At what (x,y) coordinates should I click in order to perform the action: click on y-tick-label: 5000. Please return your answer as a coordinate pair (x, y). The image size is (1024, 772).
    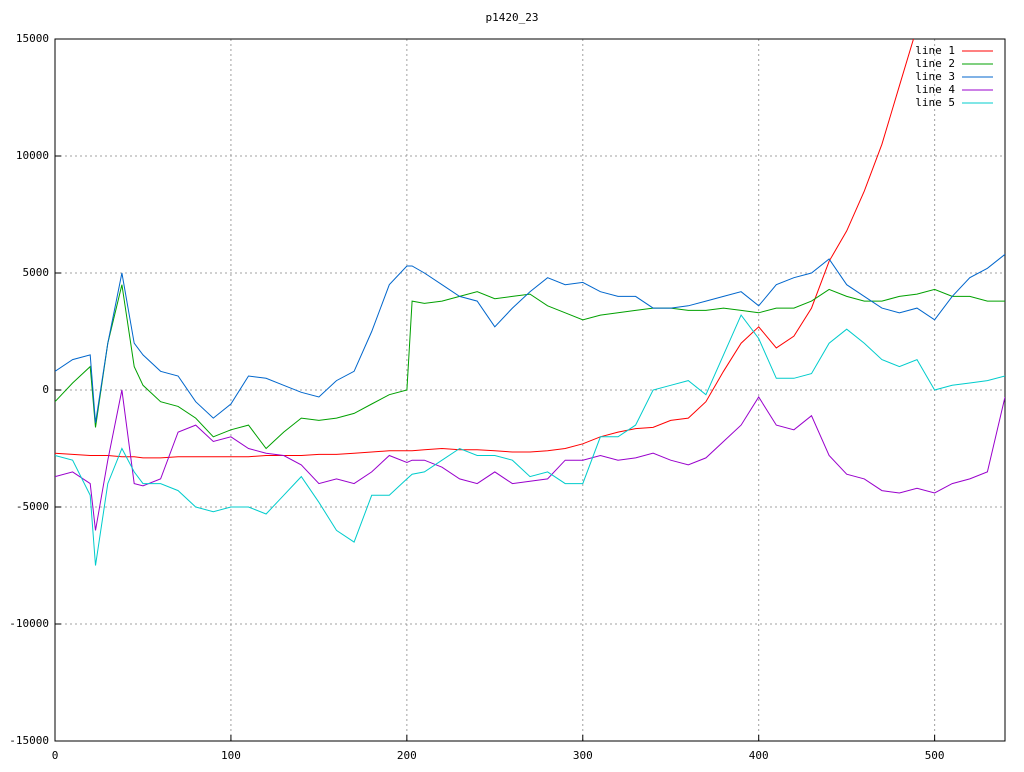
    Looking at the image, I should click on (36, 272).